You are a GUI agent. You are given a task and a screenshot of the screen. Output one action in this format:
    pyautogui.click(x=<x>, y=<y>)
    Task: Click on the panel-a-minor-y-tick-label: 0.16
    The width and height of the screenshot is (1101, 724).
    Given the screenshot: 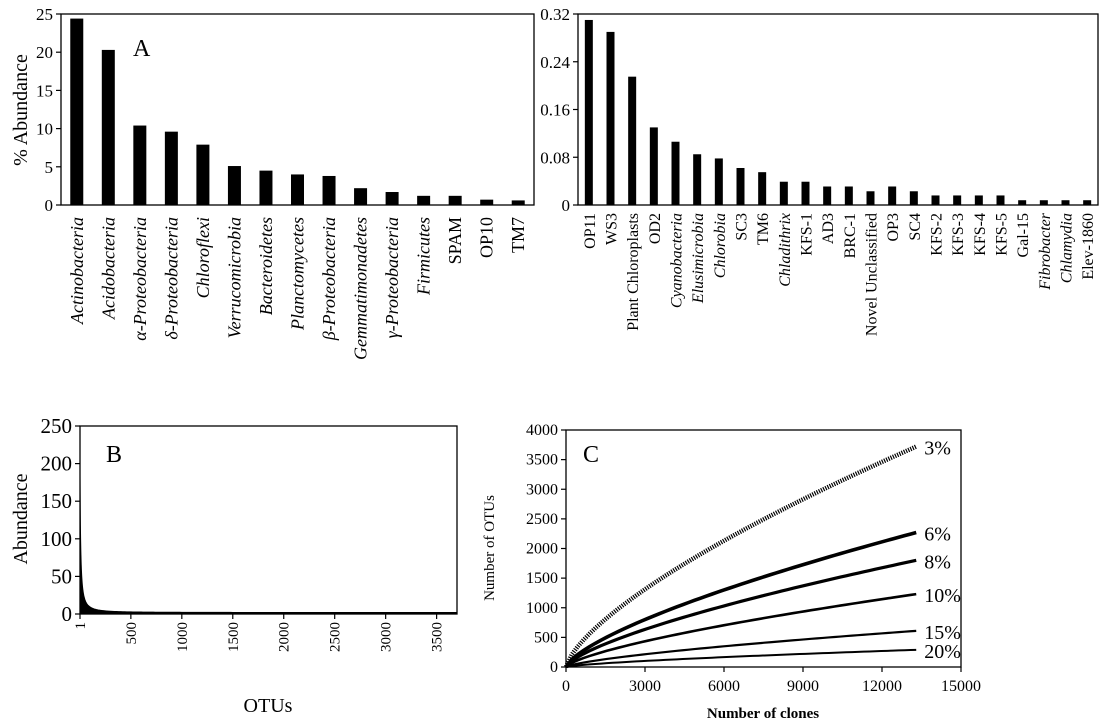 What is the action you would take?
    pyautogui.click(x=555, y=110)
    